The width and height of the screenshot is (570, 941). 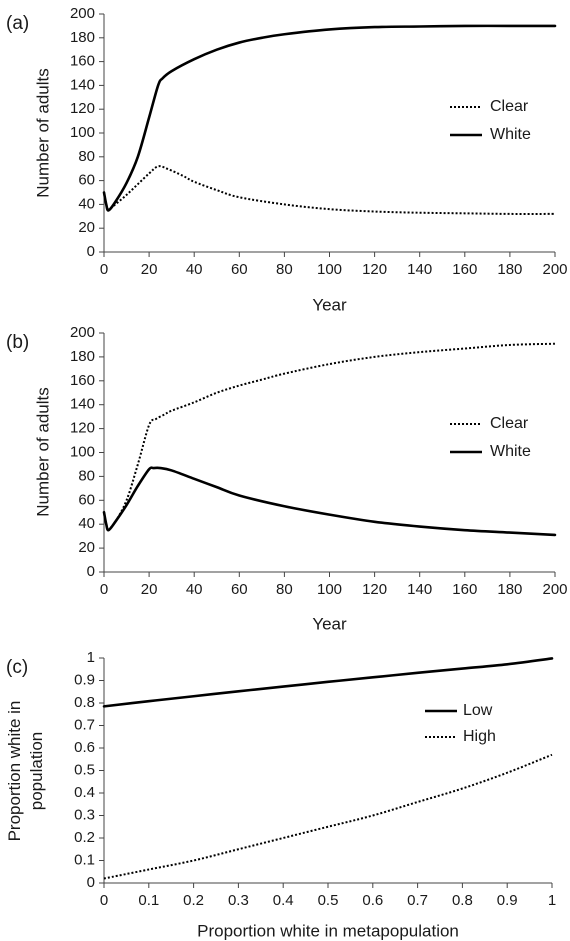 I want to click on y-tick-label: 0.5, so click(x=84, y=769).